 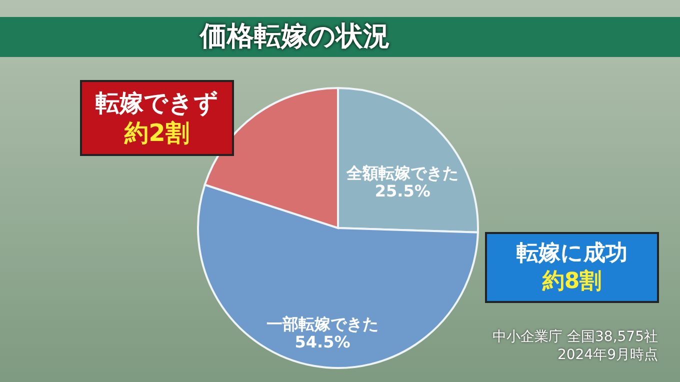 I want to click on text: 転嫁に成功, so click(x=572, y=254).